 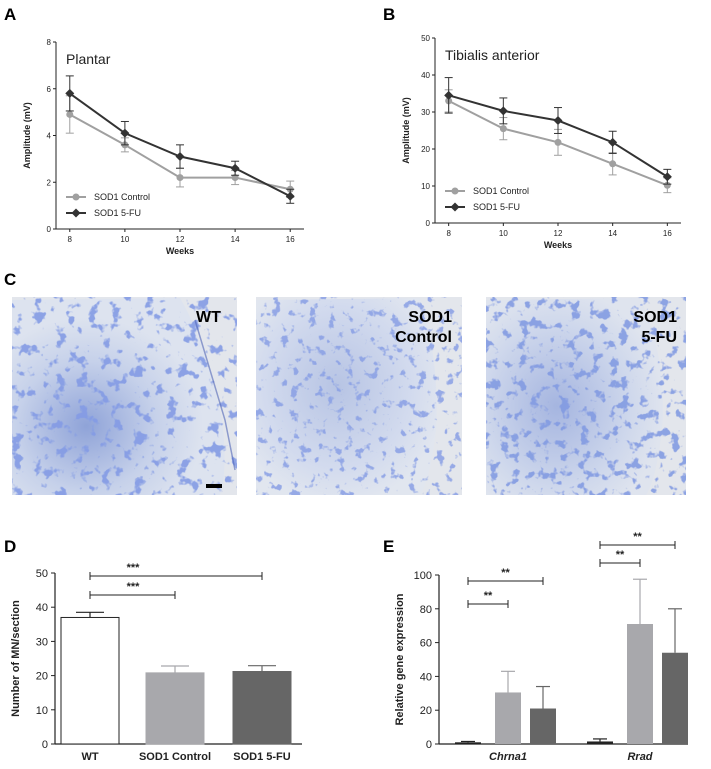 What do you see at coordinates (508, 757) in the screenshot?
I see `x-tick-label-0: Chrna1` at bounding box center [508, 757].